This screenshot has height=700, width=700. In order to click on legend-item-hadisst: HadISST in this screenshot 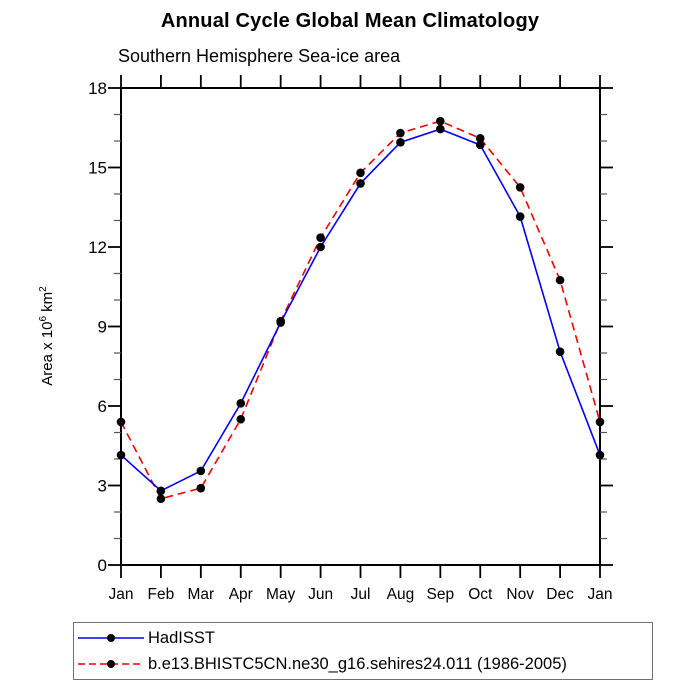, I will do `click(364, 638)`.